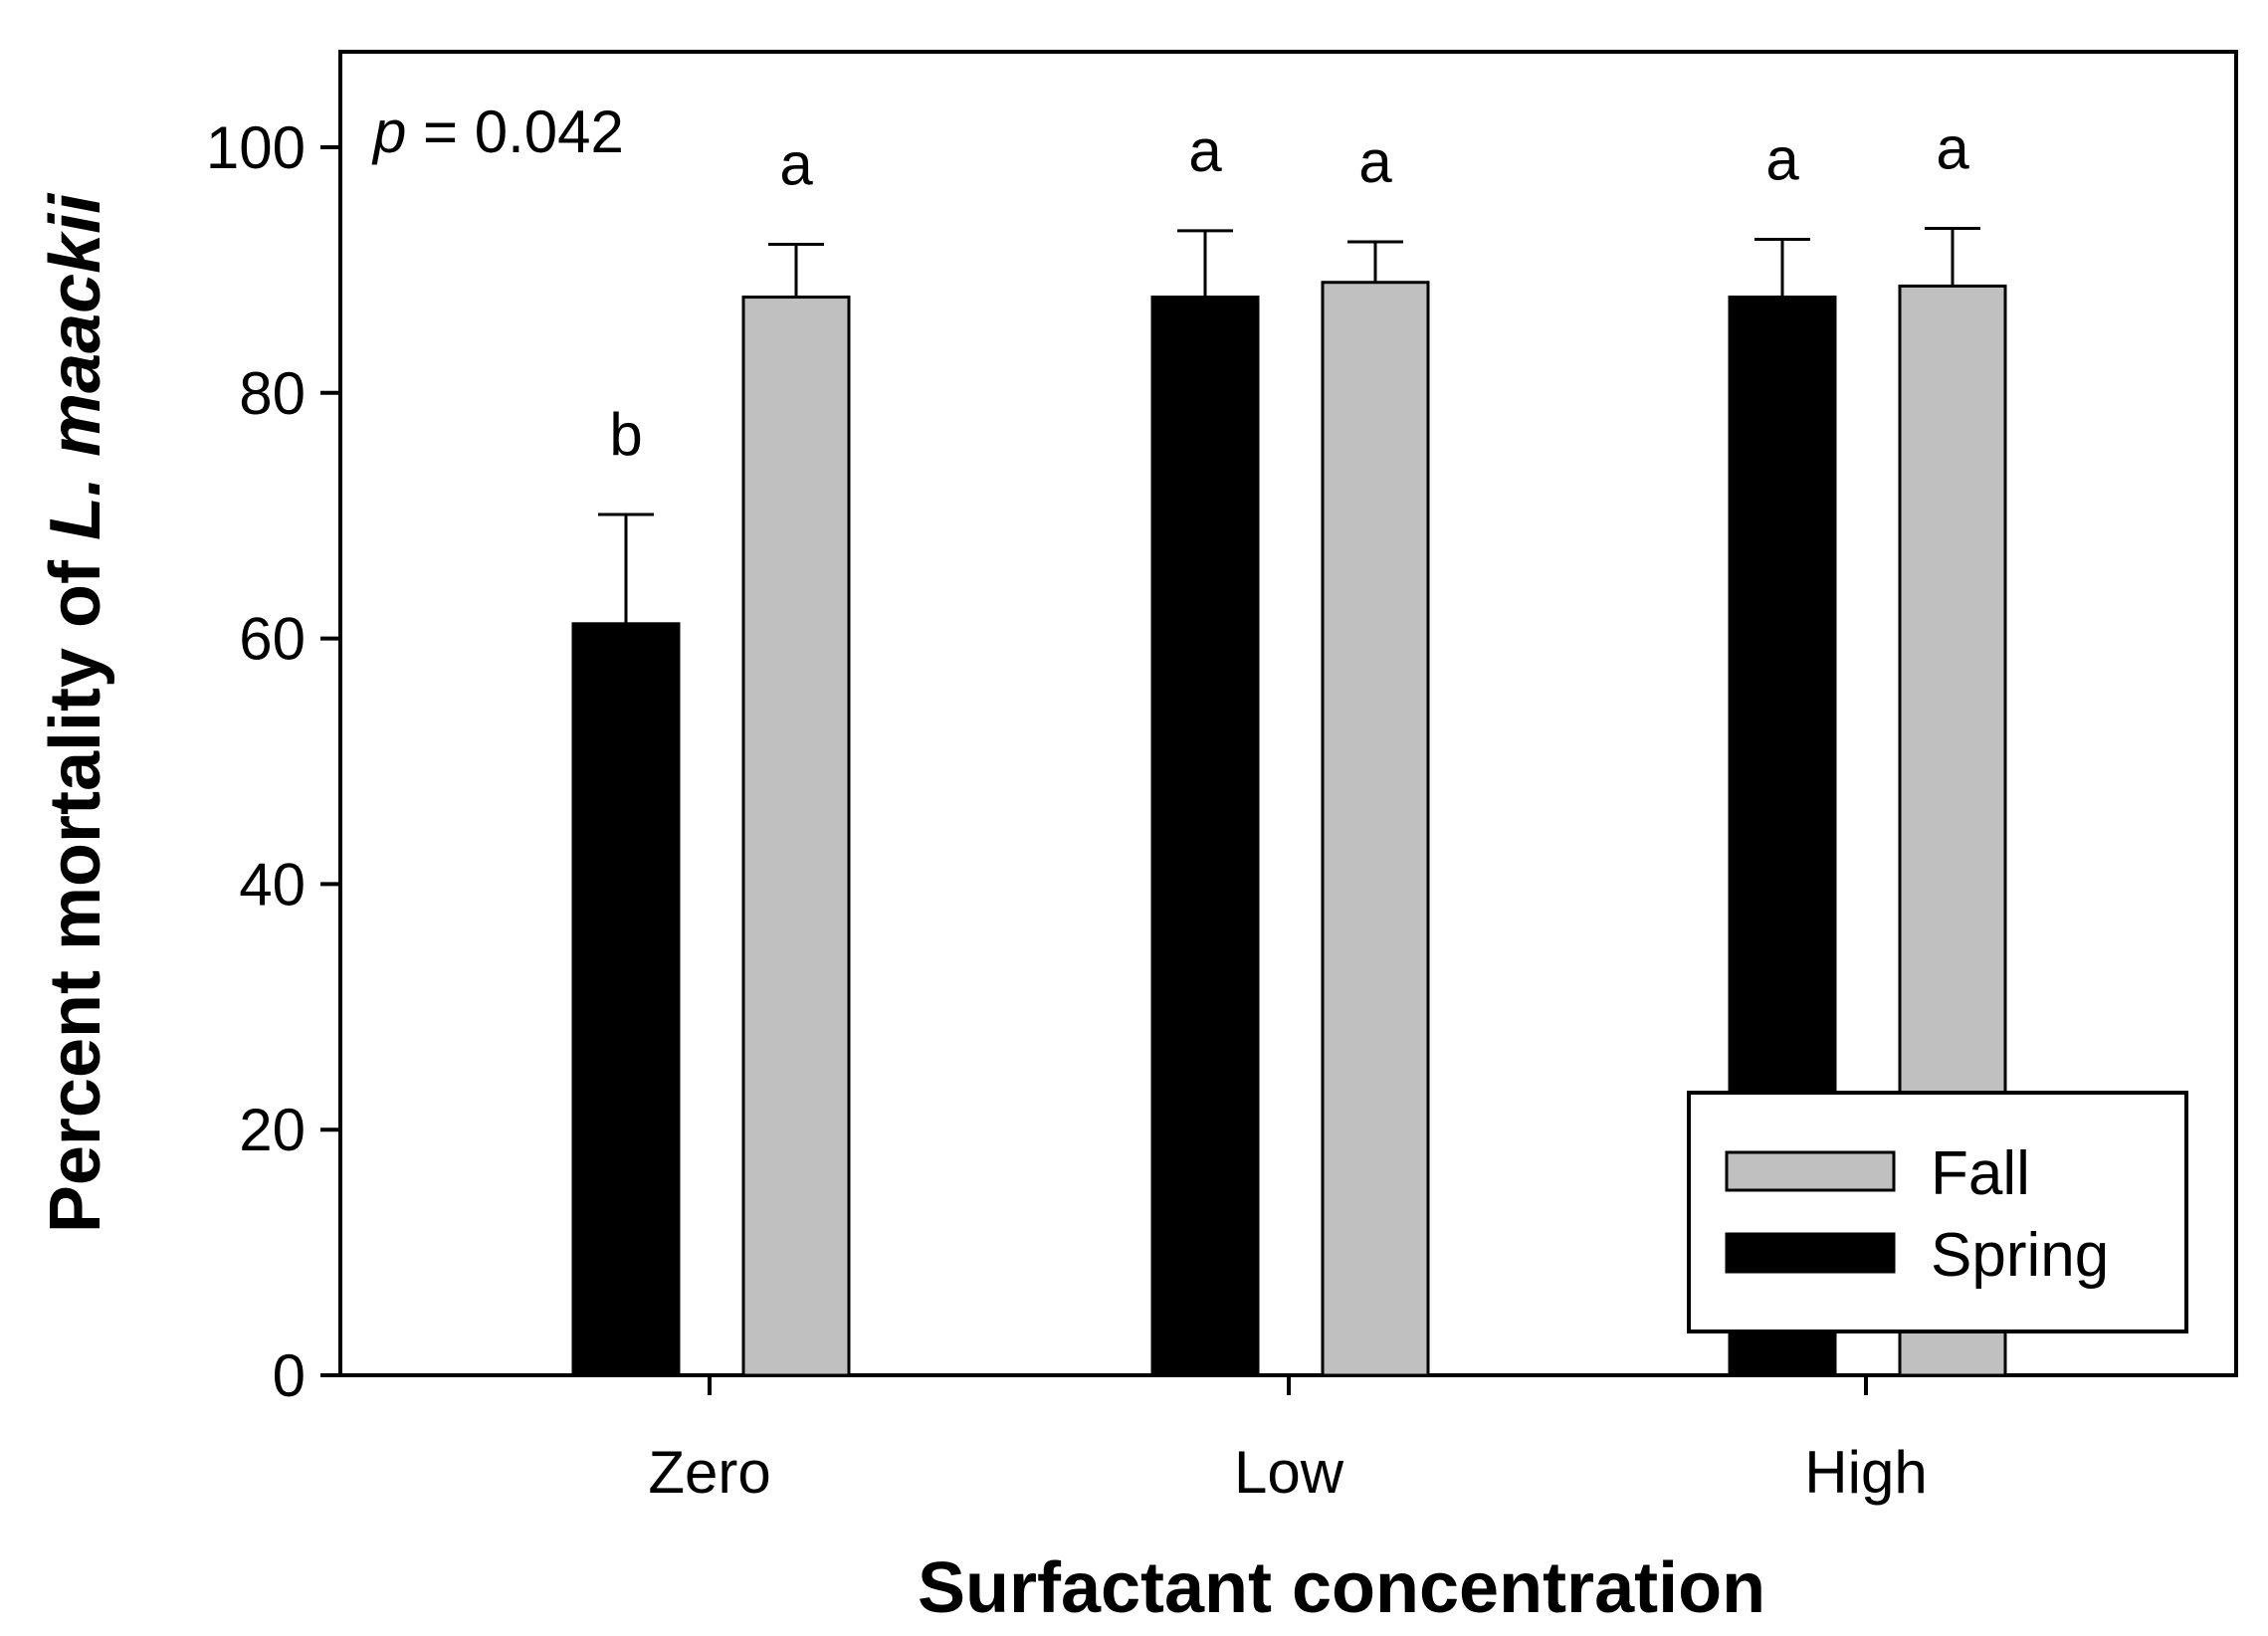  I want to click on sig-label-fall-high: a, so click(1952, 147).